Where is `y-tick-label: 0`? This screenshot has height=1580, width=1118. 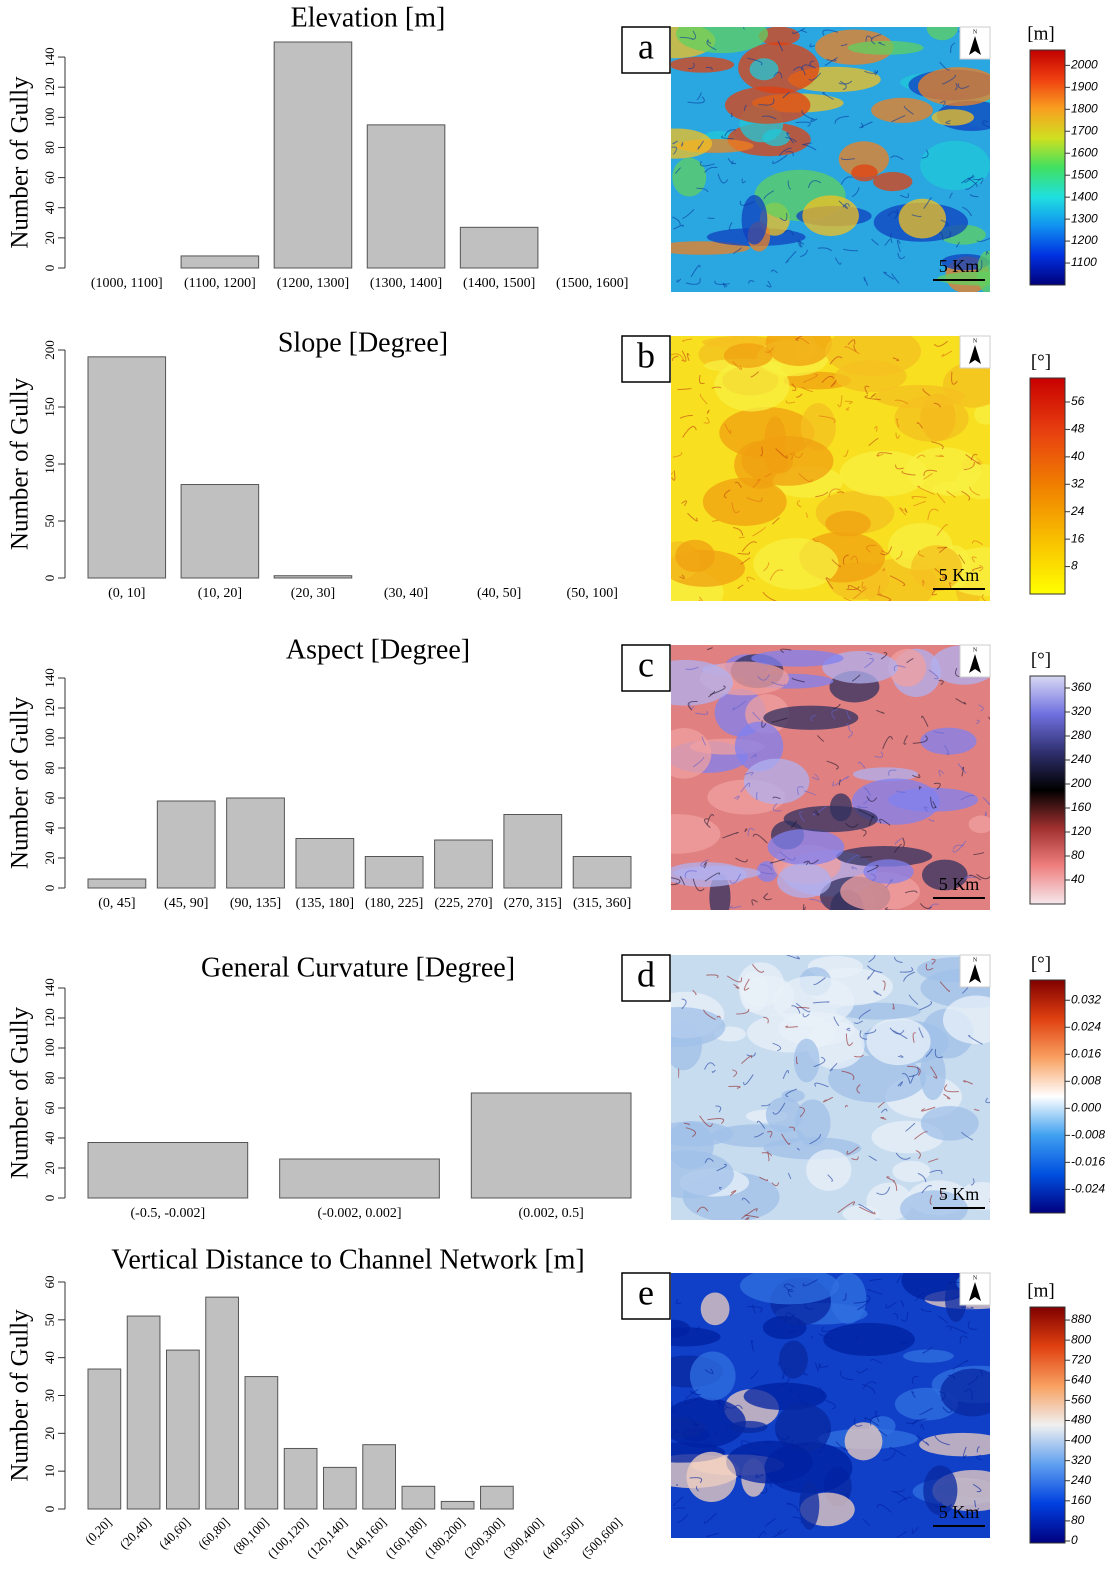 y-tick-label: 0 is located at coordinates (49, 268).